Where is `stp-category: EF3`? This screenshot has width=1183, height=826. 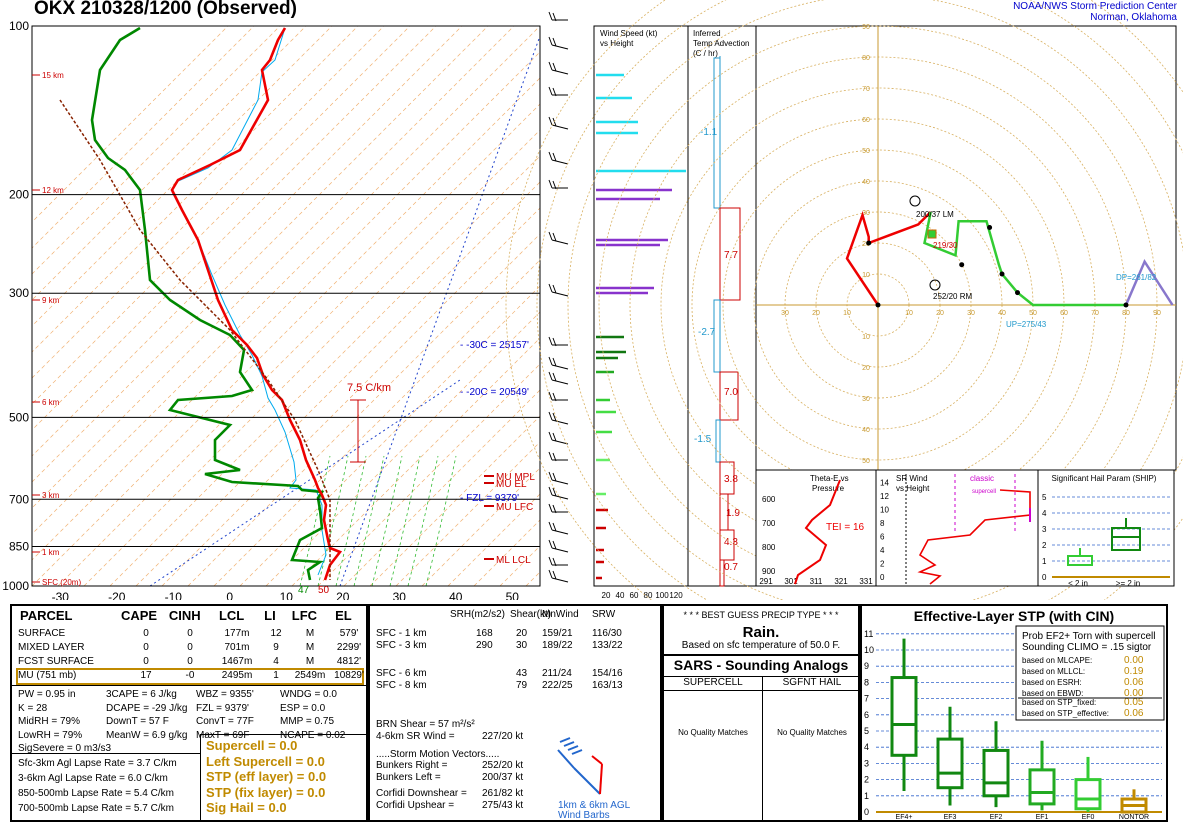 stp-category: EF3 is located at coordinates (950, 817).